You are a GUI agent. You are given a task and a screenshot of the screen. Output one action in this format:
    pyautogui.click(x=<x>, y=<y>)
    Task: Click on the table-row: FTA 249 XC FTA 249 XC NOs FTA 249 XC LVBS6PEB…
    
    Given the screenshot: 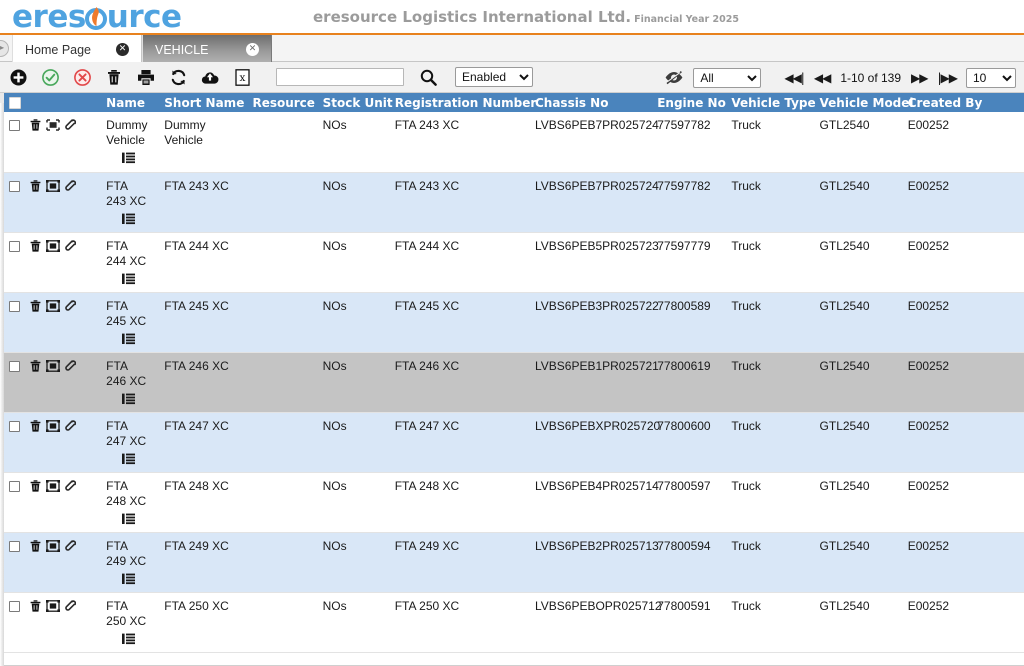 What is the action you would take?
    pyautogui.click(x=514, y=562)
    